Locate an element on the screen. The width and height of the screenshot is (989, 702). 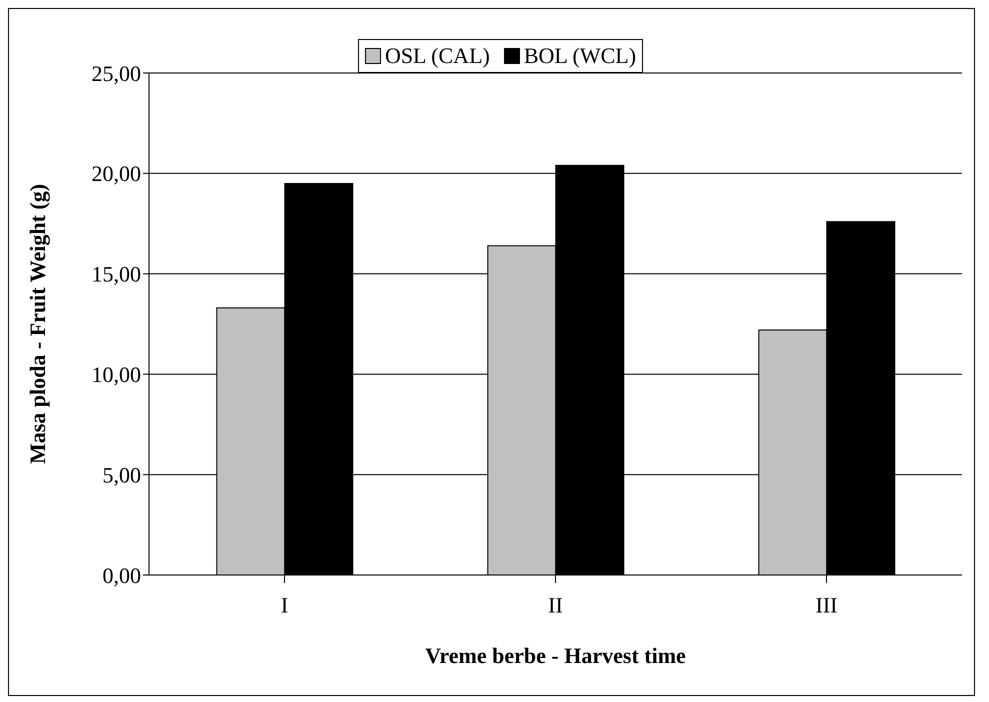
y-tick-label: 20,00 is located at coordinates (116, 173).